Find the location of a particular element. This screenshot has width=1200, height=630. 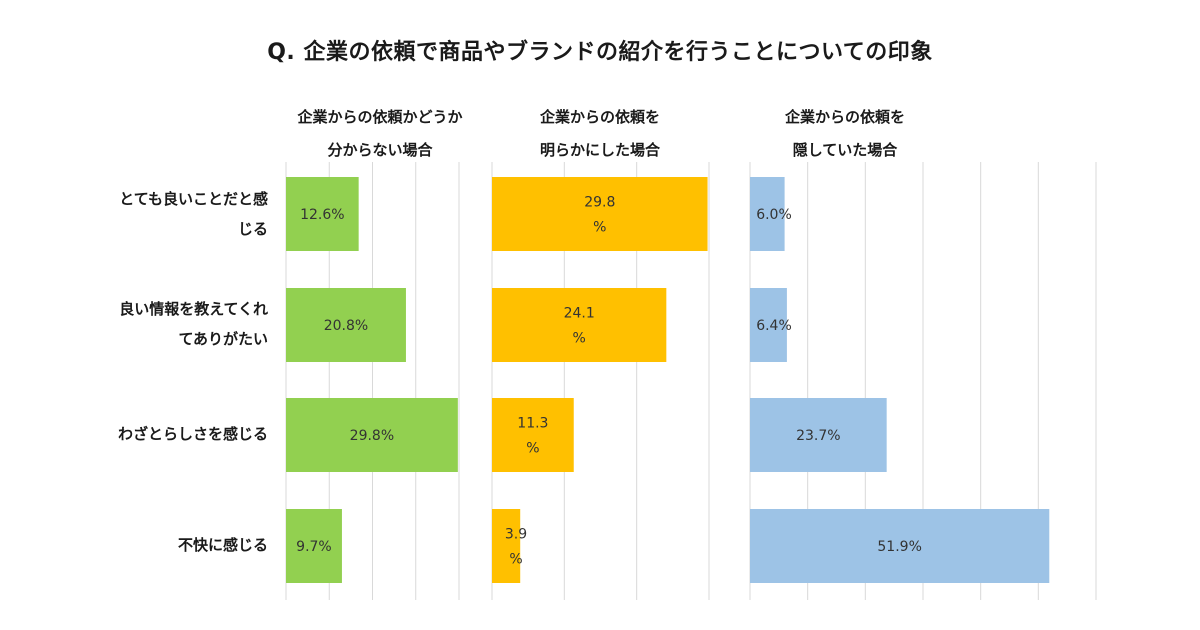

panel-header-hidden: 企業からの依頼を 隠していた場合 is located at coordinates (845, 134).